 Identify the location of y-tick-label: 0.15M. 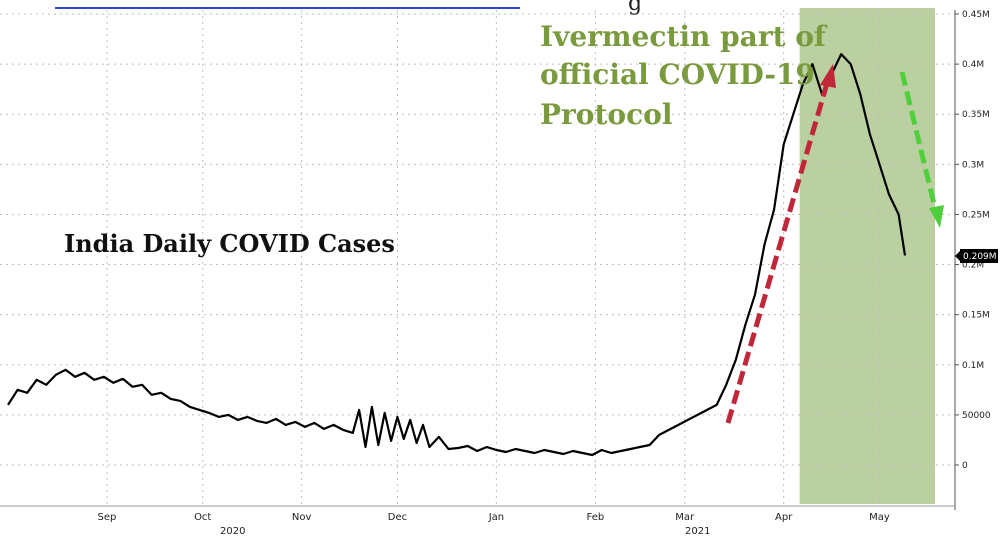
(976, 316).